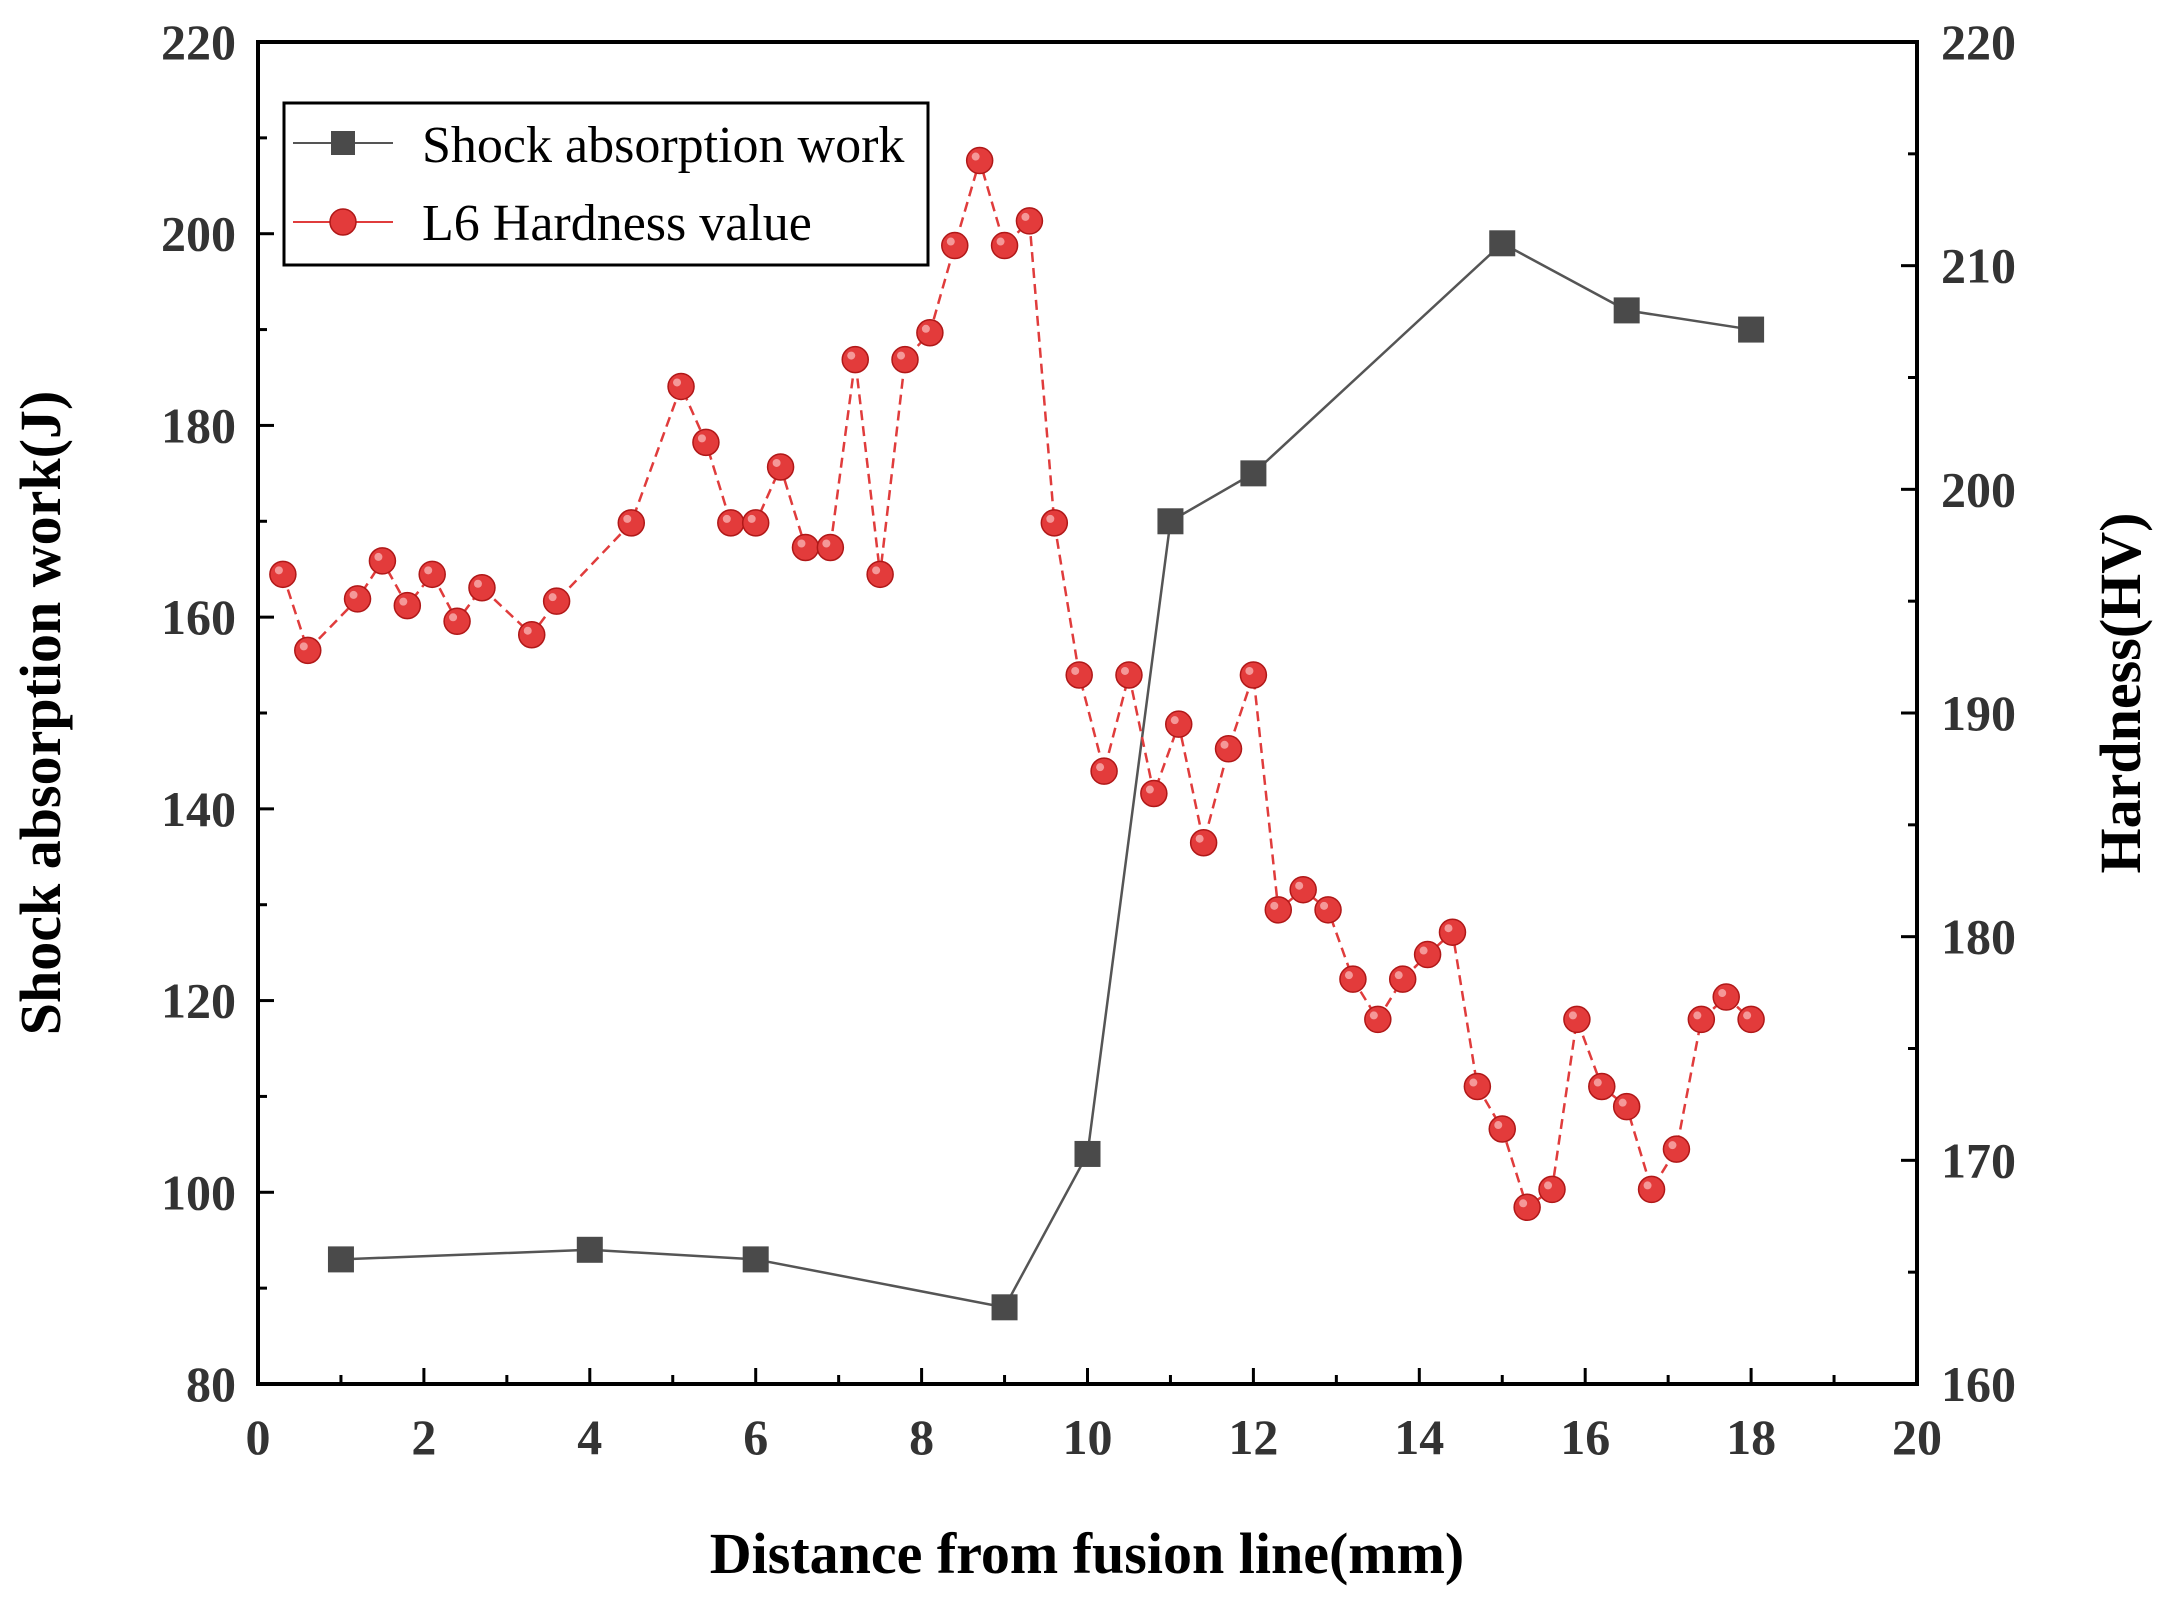  I want to click on y-right-tick-label: 210, so click(1978, 266).